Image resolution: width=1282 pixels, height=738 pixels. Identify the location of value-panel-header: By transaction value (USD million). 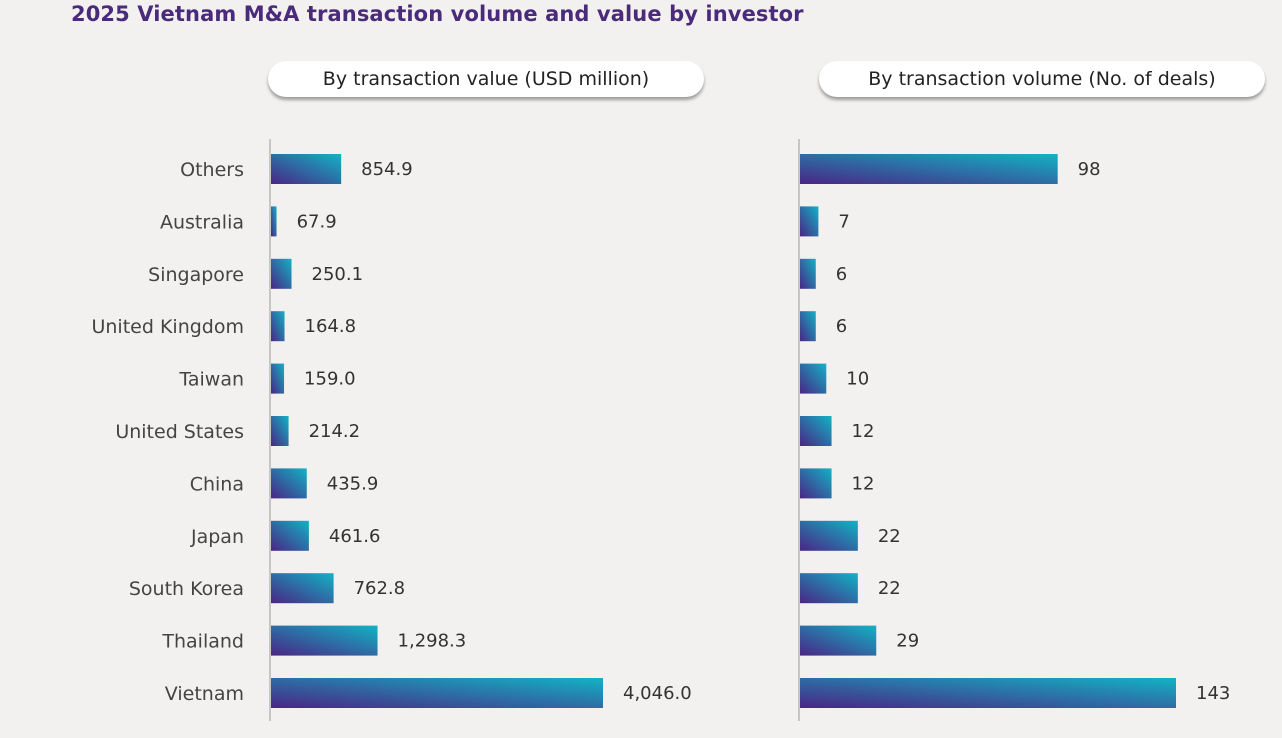
(486, 79).